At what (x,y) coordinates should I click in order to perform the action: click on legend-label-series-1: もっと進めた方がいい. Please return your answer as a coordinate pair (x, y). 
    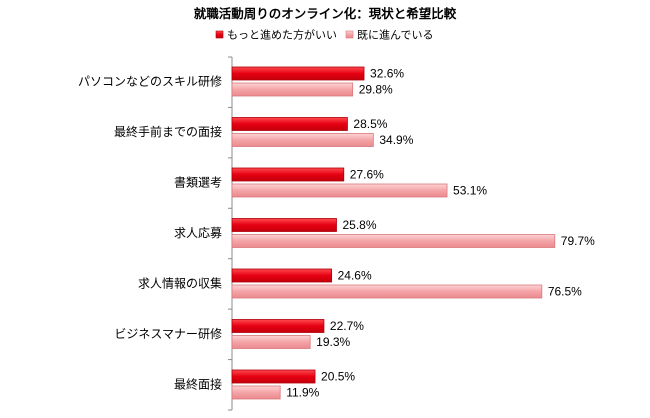
    Looking at the image, I should click on (282, 35).